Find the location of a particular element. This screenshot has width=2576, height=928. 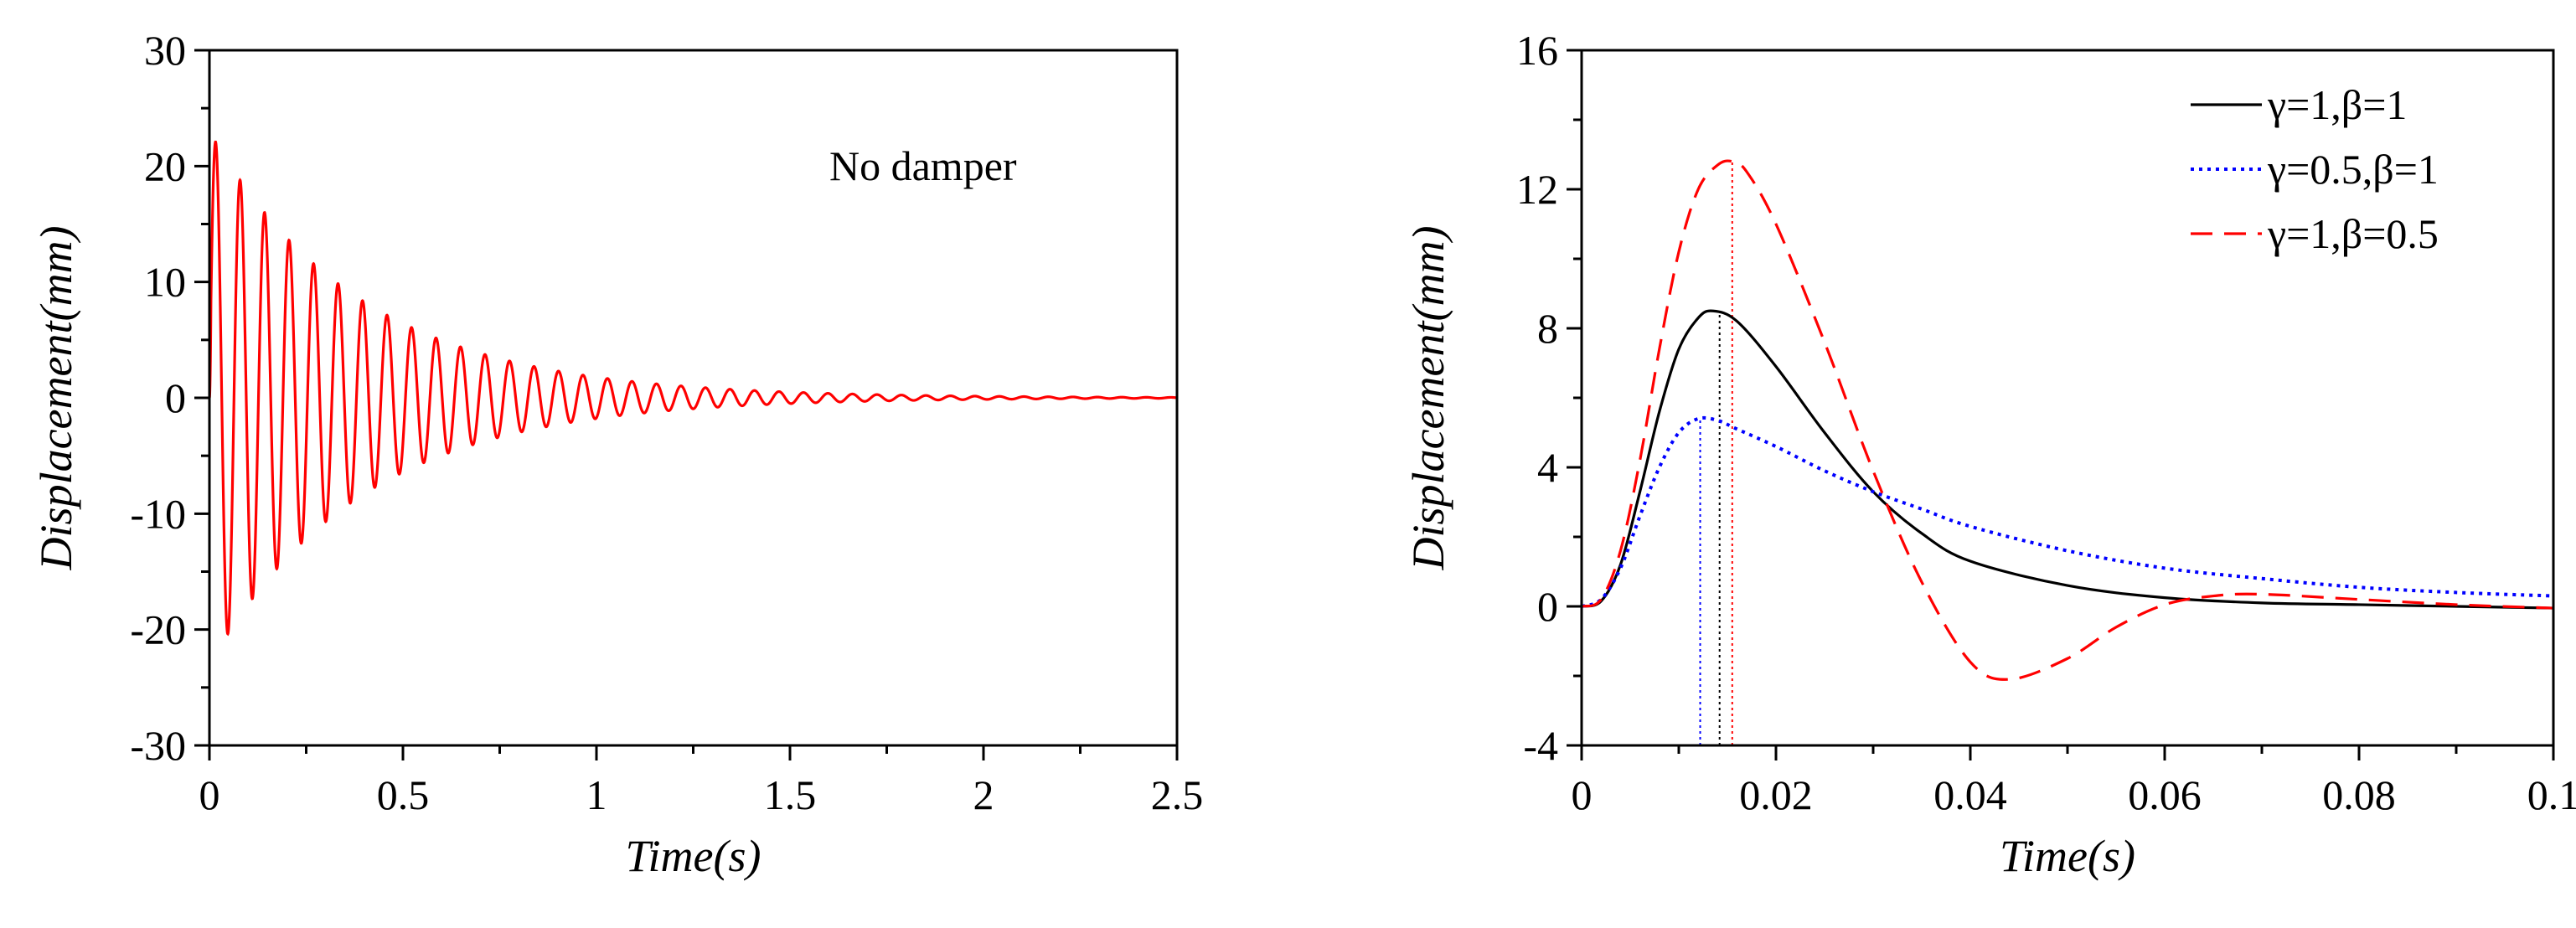

left-ytick-label: -30 is located at coordinates (158, 745).